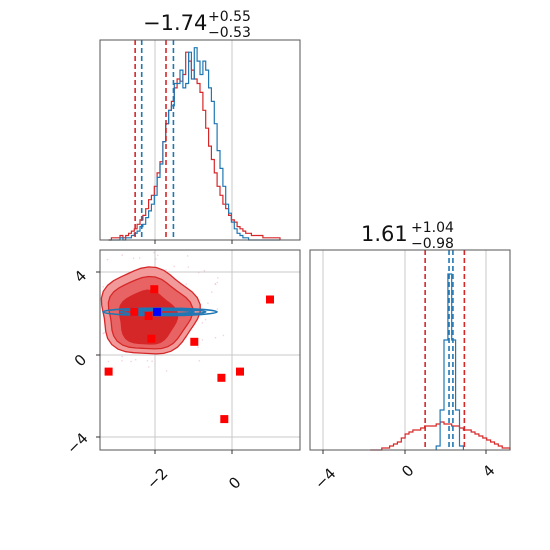  Describe the element at coordinates (77, 443) in the screenshot. I see `y-tick-label: −4` at that location.